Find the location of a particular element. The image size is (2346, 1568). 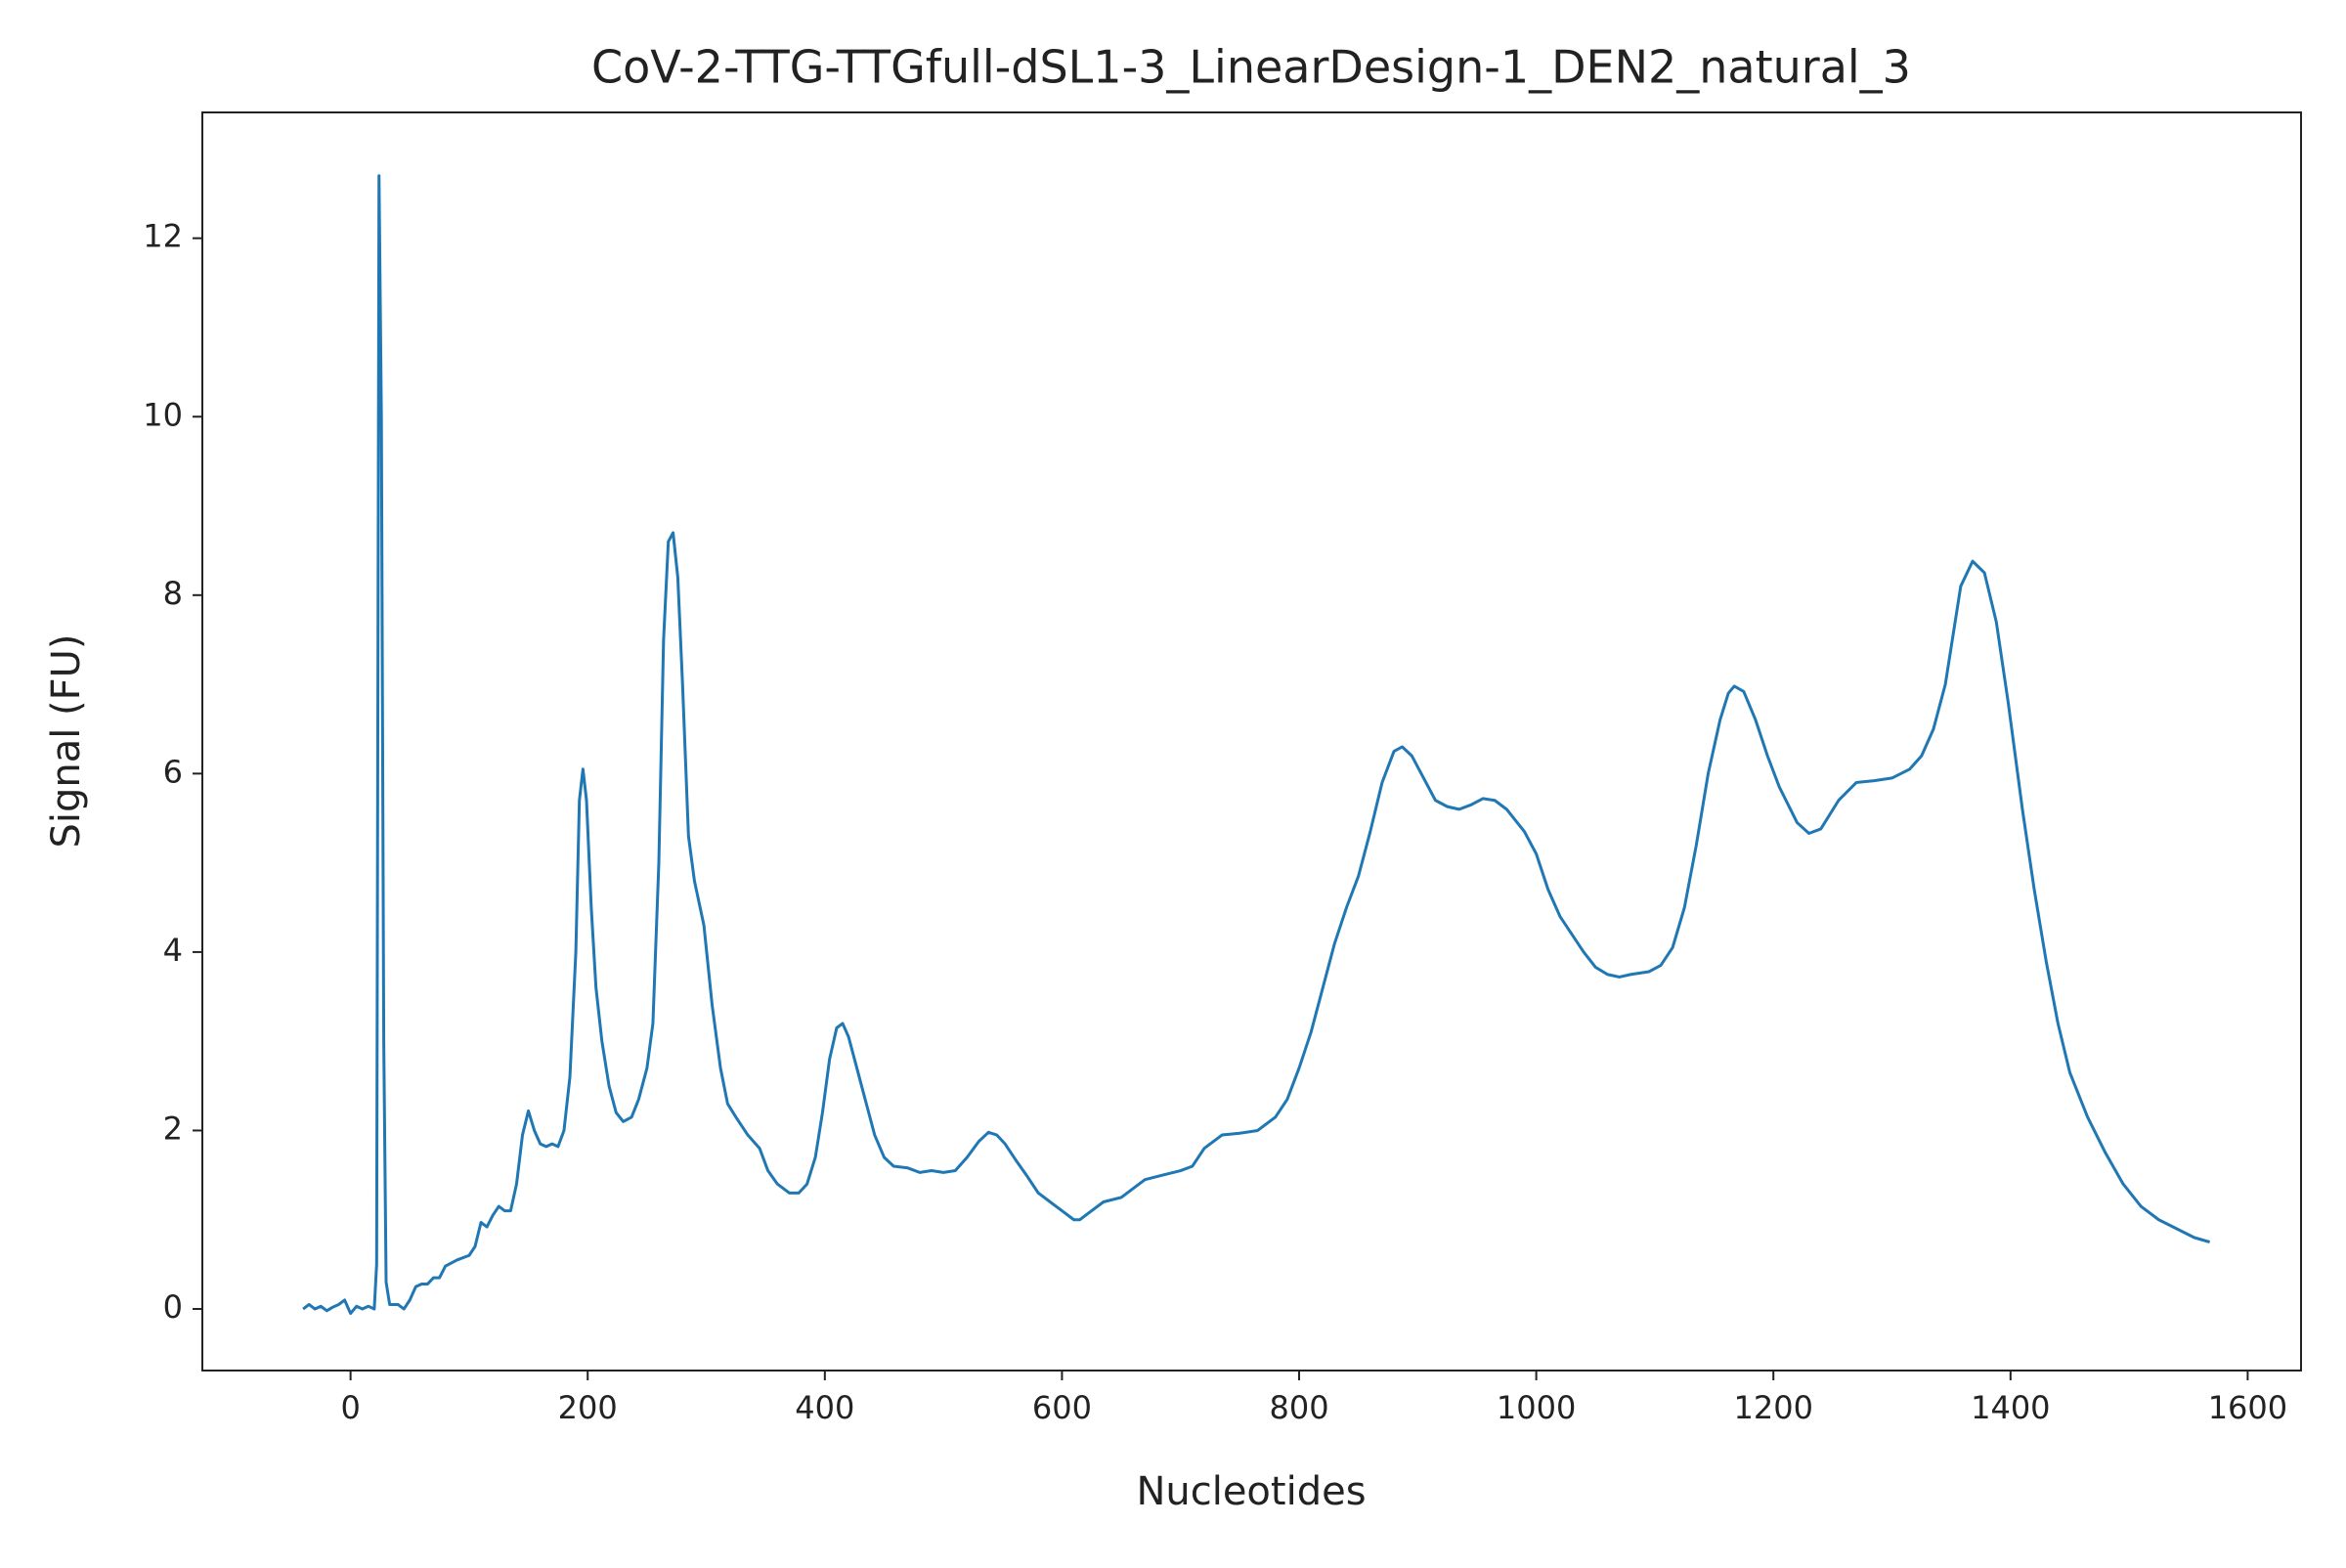

y-tick-label: 8 is located at coordinates (173, 593).